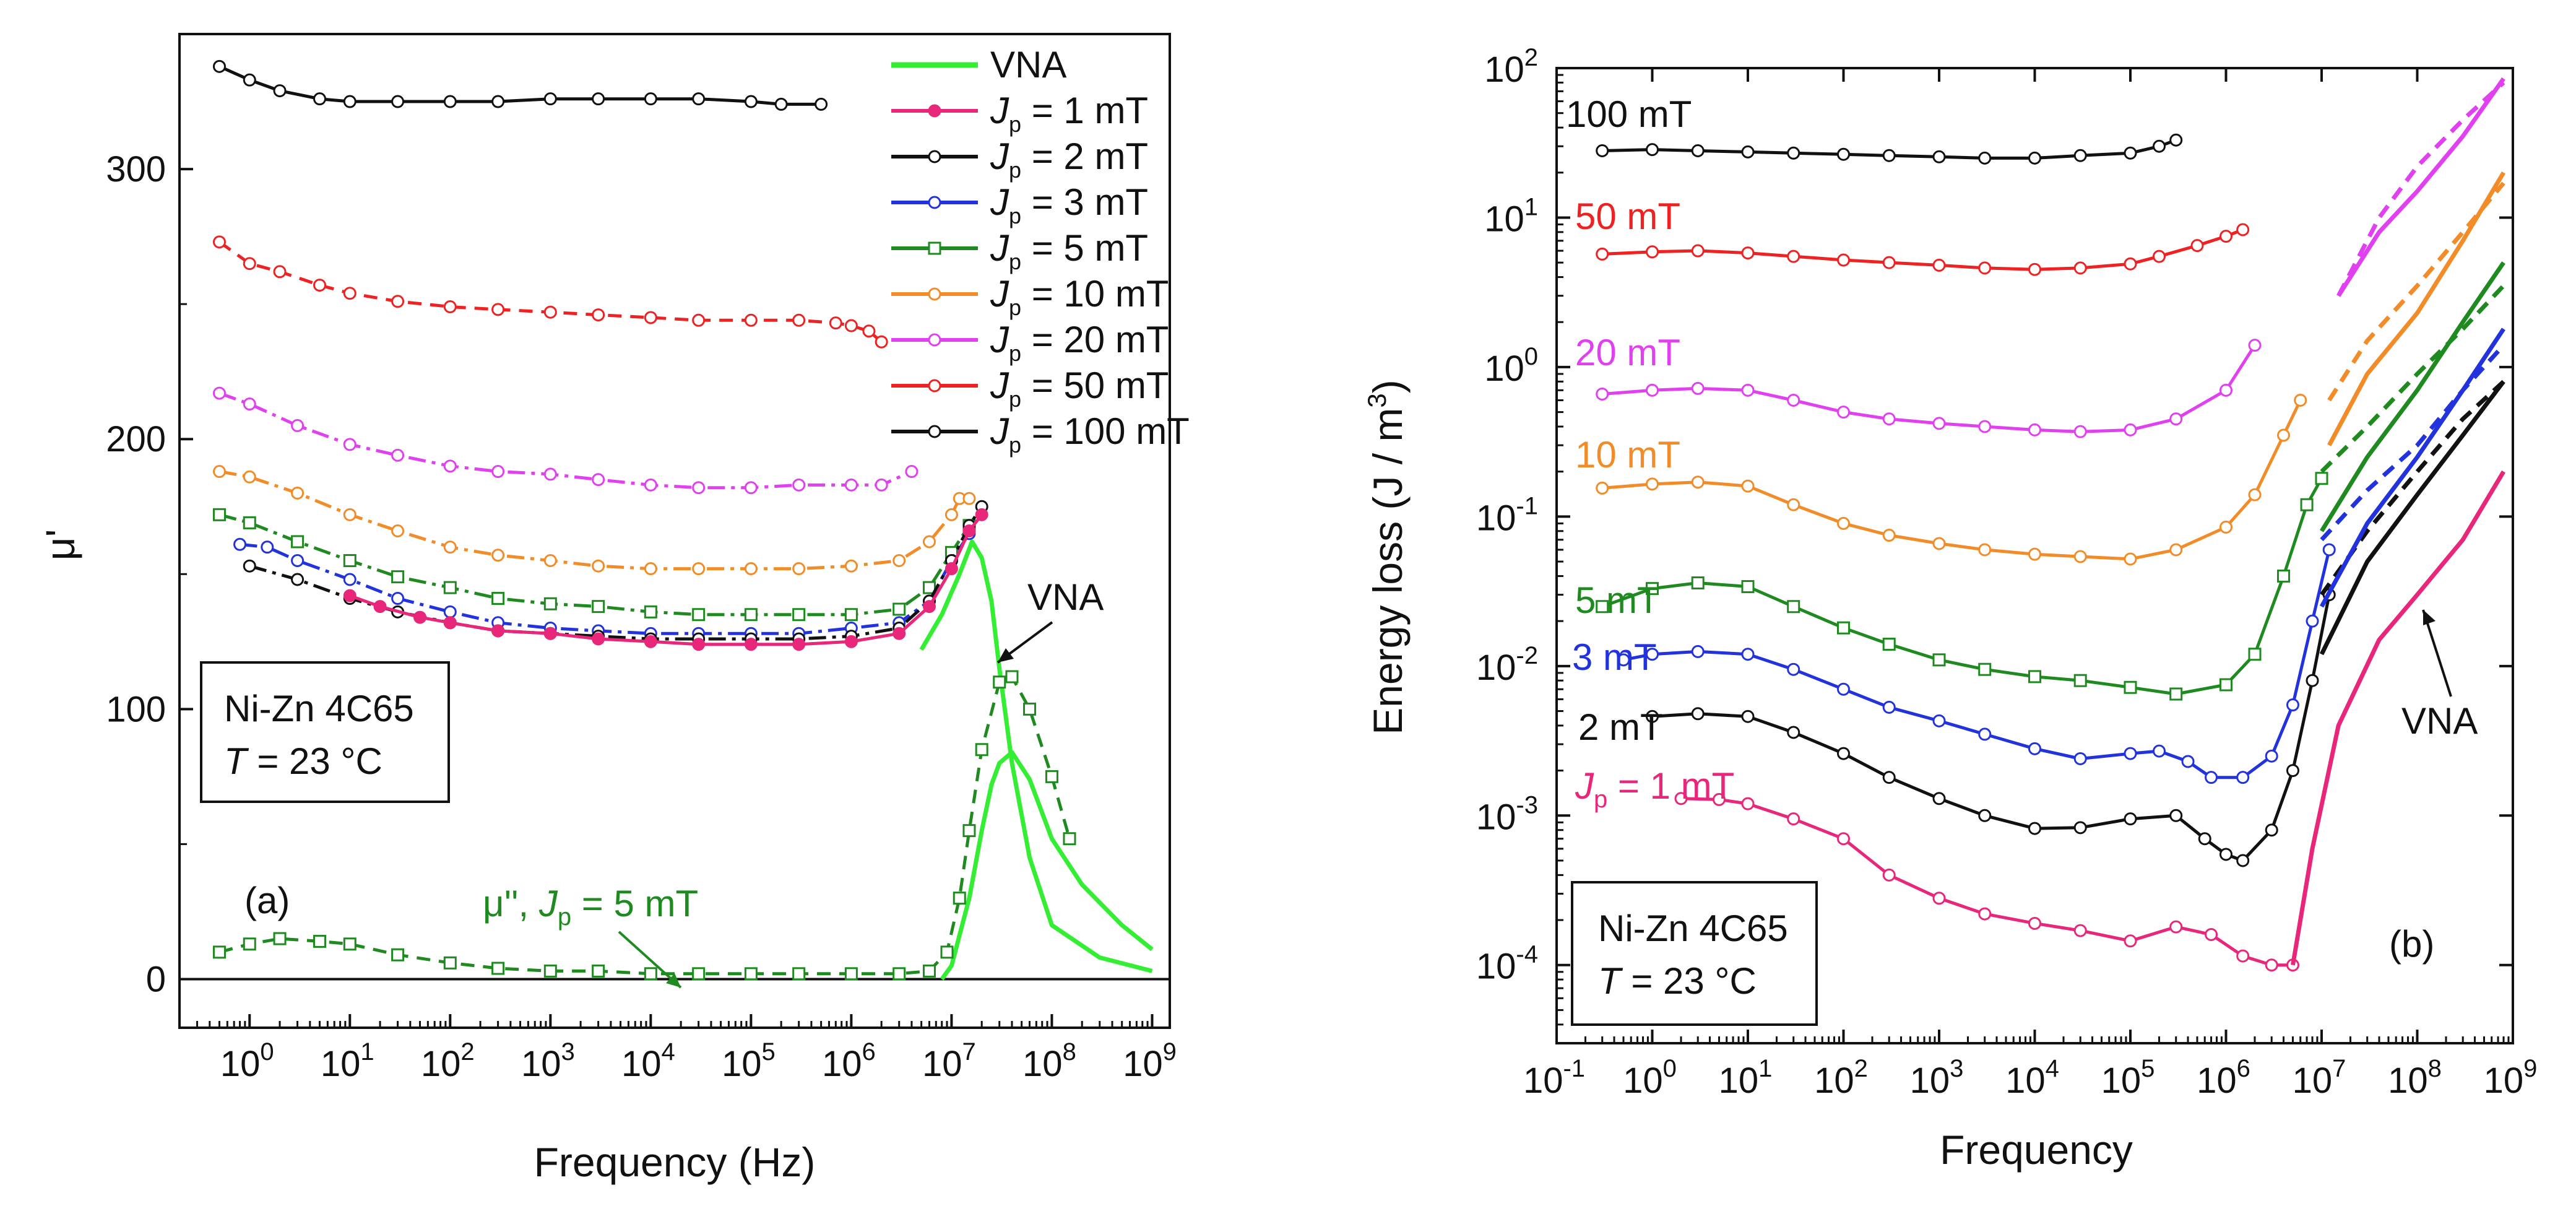 Image resolution: width=2576 pixels, height=1211 pixels. Describe the element at coordinates (2435, 1068) in the screenshot. I see `b-x-tick-label-8-exponent: 8` at that location.